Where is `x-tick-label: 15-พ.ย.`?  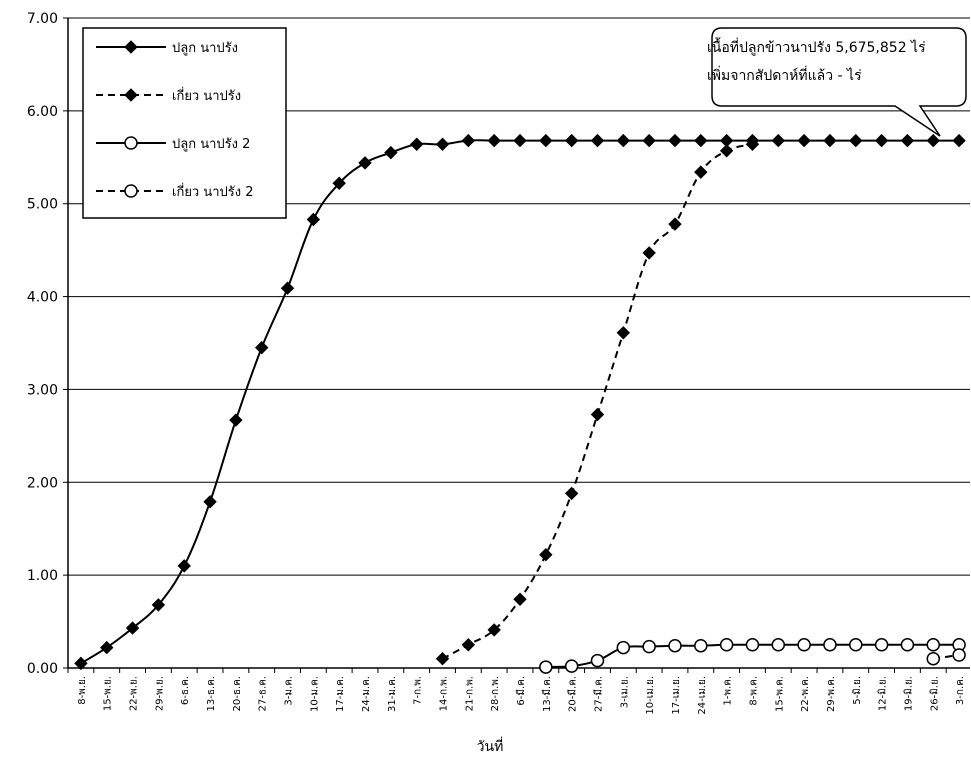 x-tick-label: 15-พ.ย. is located at coordinates (108, 693).